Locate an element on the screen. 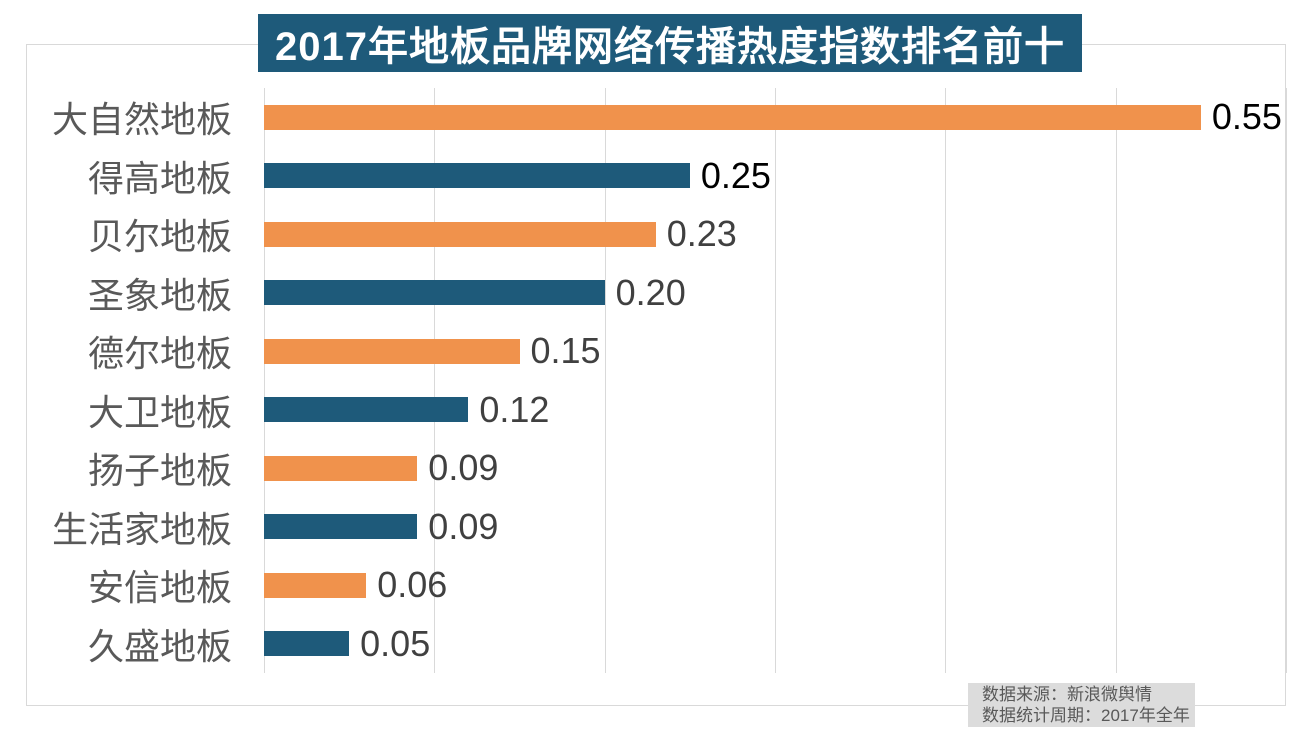 This screenshot has width=1314, height=739. category-label: 扬子地板 is located at coordinates (159, 471).